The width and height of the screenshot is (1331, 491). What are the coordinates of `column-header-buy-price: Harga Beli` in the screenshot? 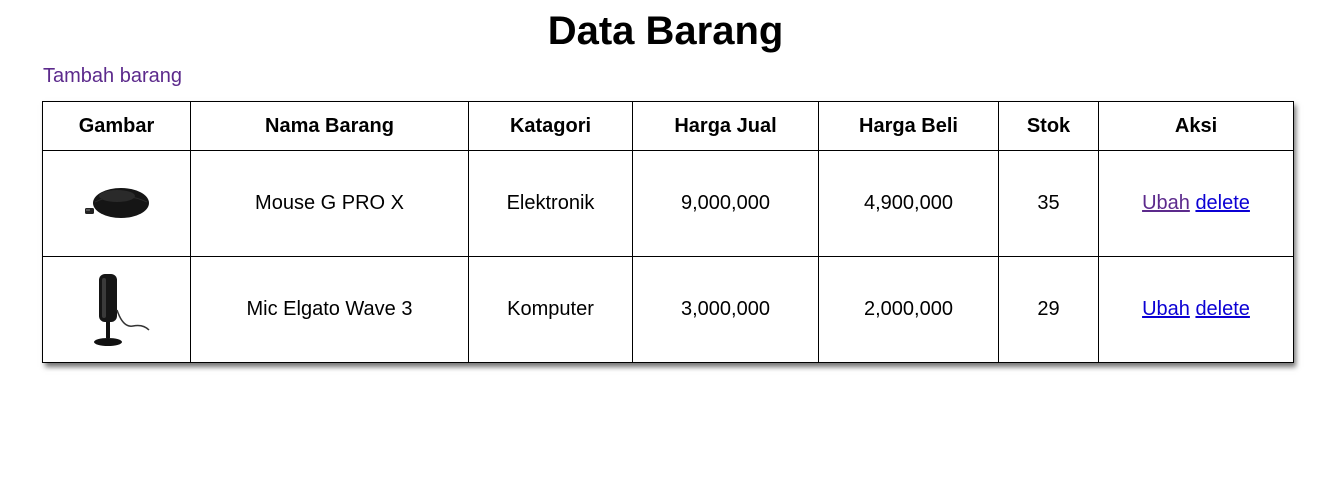 It's located at (908, 126).